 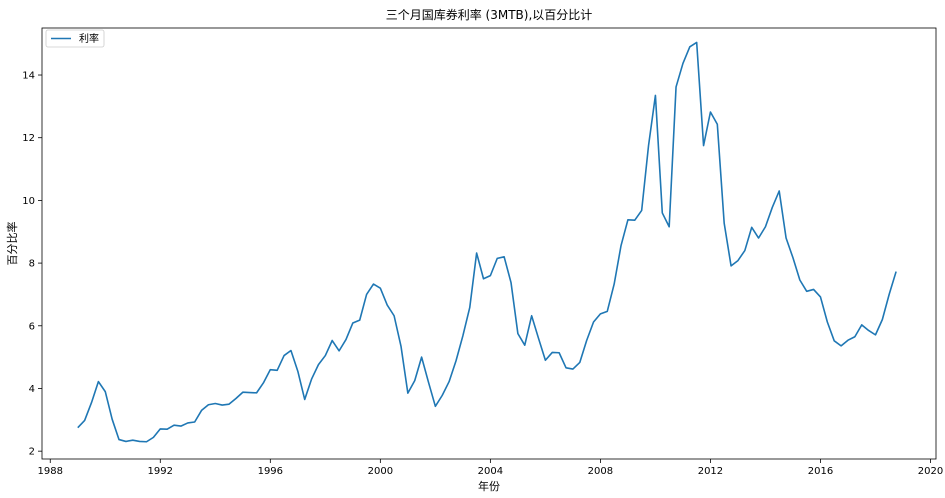 I want to click on x-tick-label: 2020, so click(x=930, y=471).